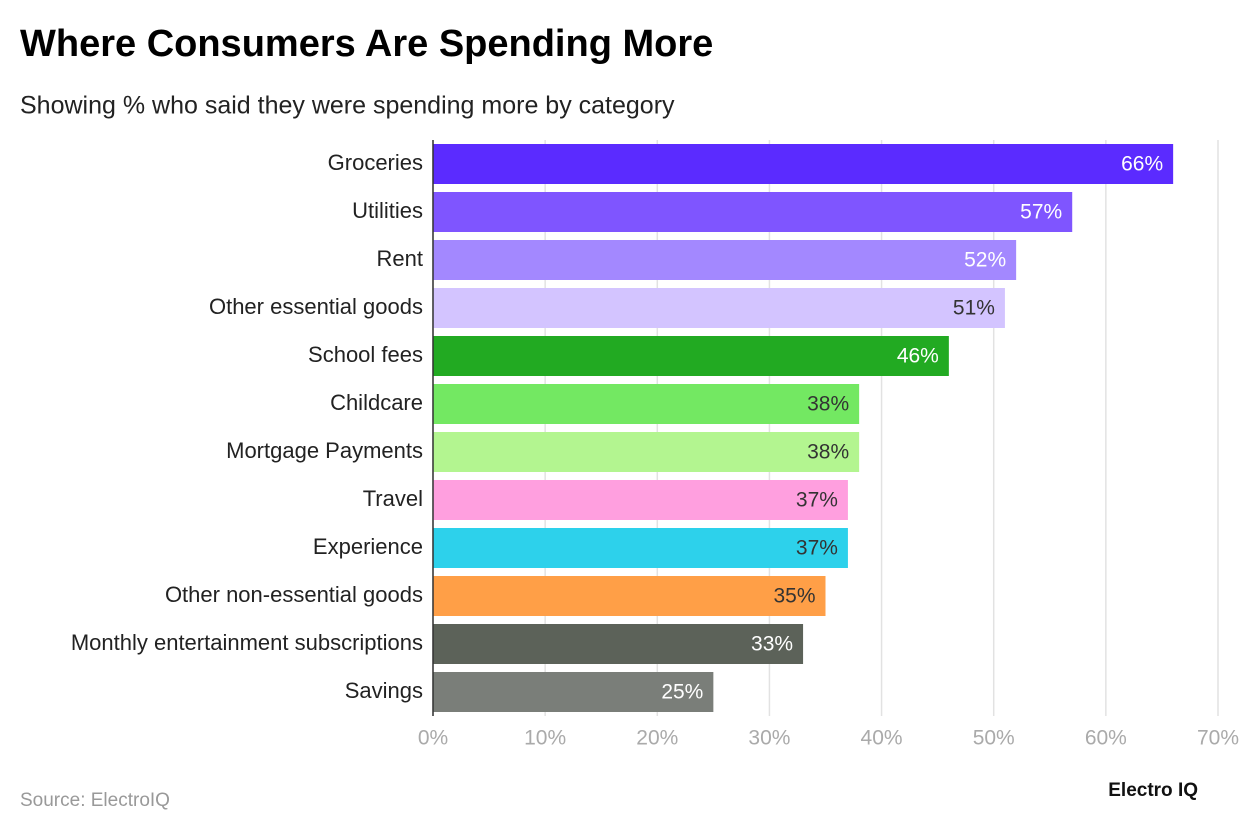  I want to click on x-tick-label: 10%, so click(545, 738).